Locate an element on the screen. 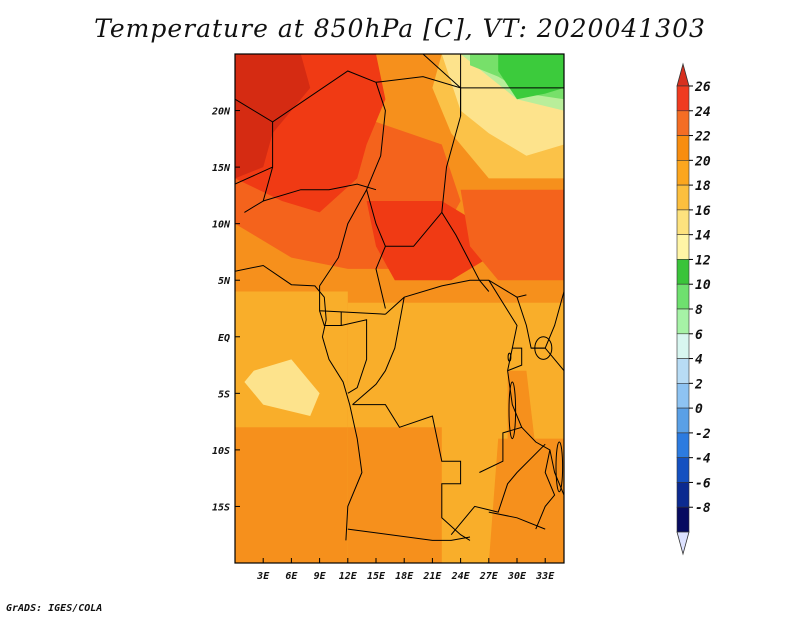  lon-tick-label: 30E is located at coordinates (517, 576).